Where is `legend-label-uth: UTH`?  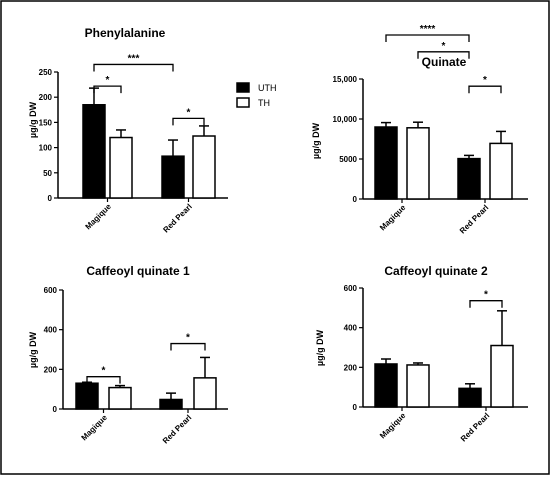 legend-label-uth: UTH is located at coordinates (267, 88).